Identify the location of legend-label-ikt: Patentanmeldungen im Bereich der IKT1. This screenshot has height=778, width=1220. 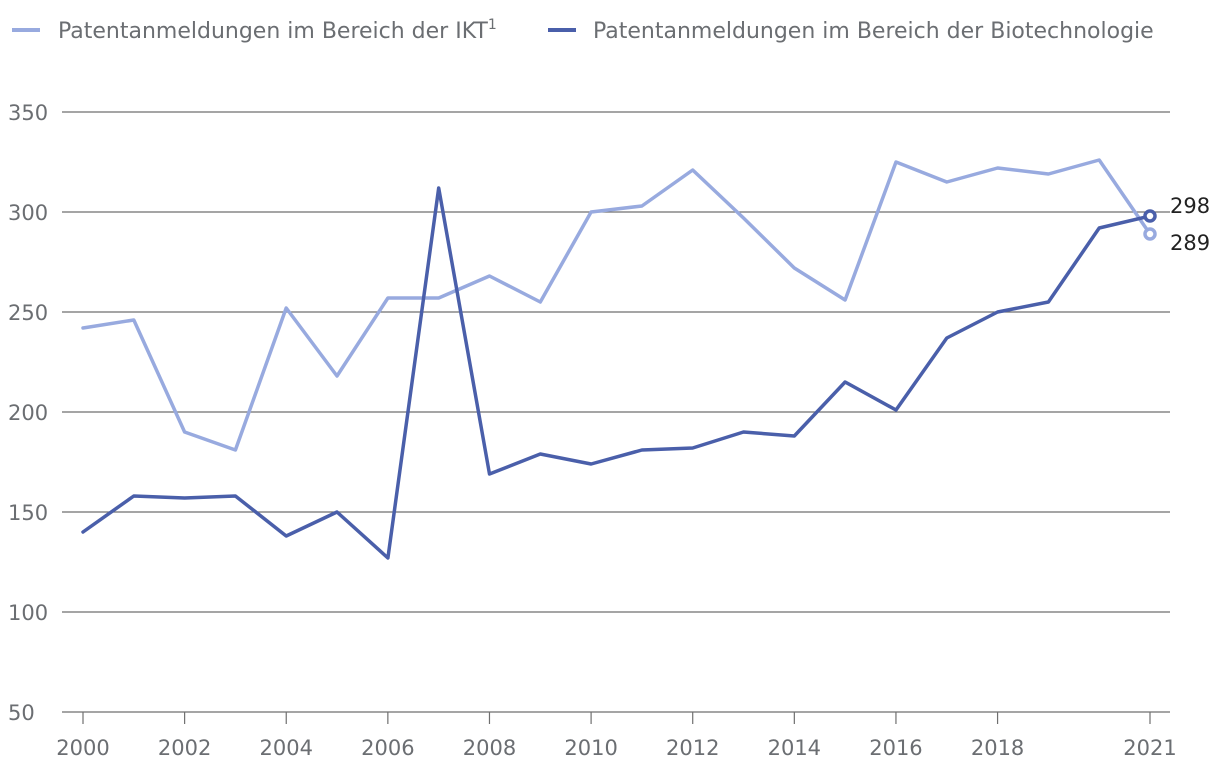
(277, 30).